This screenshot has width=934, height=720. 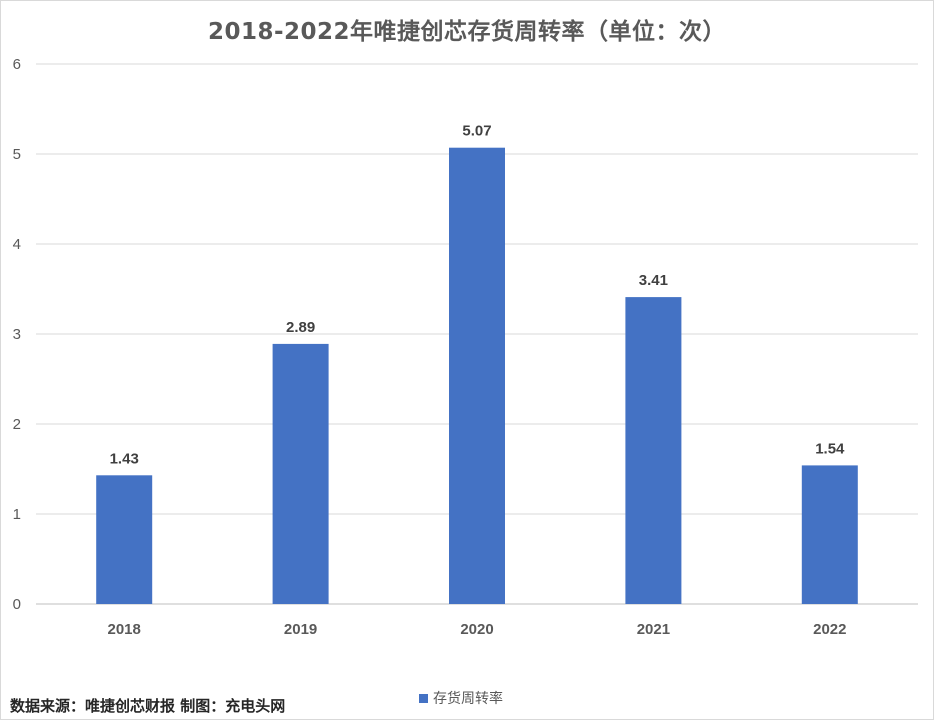 I want to click on chart-legend: 存货周转率, so click(x=461, y=698).